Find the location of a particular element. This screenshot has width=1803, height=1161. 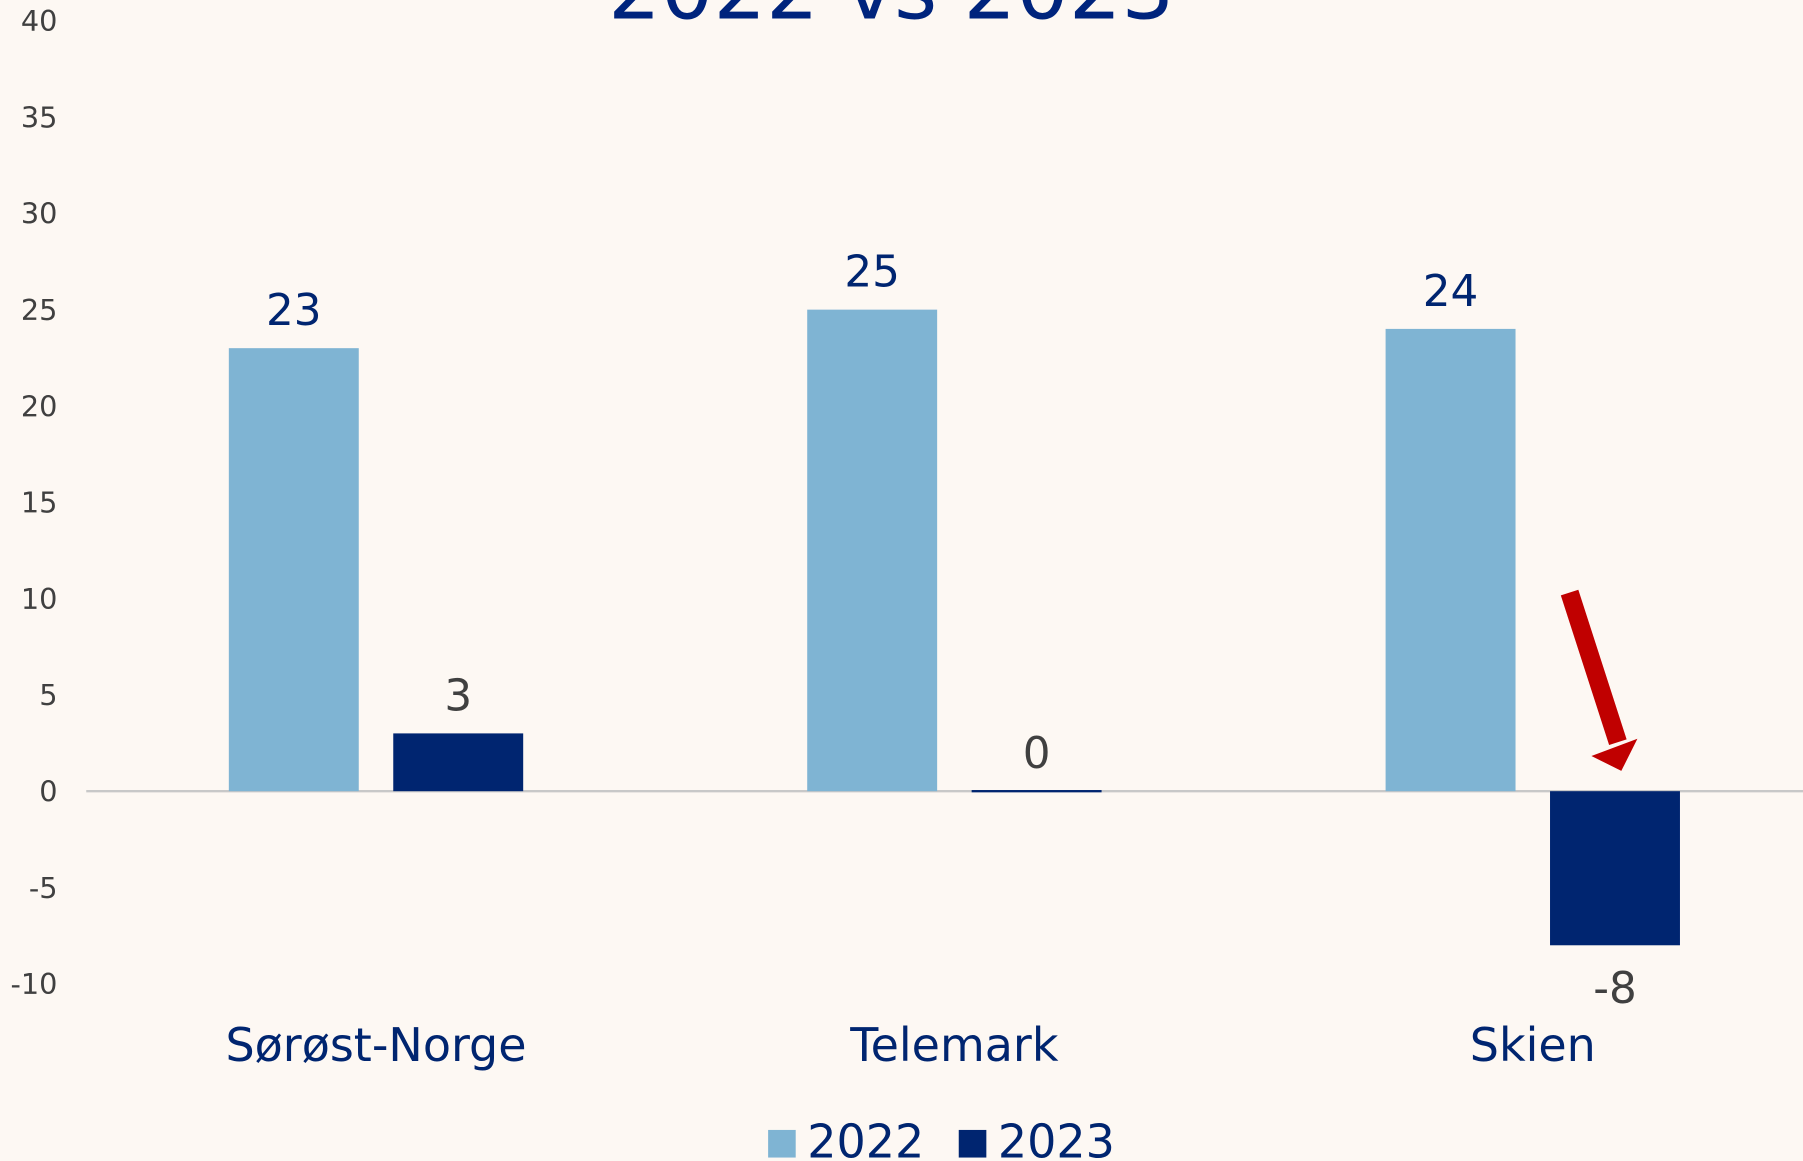

y-tick-label: -5 is located at coordinates (43, 888).